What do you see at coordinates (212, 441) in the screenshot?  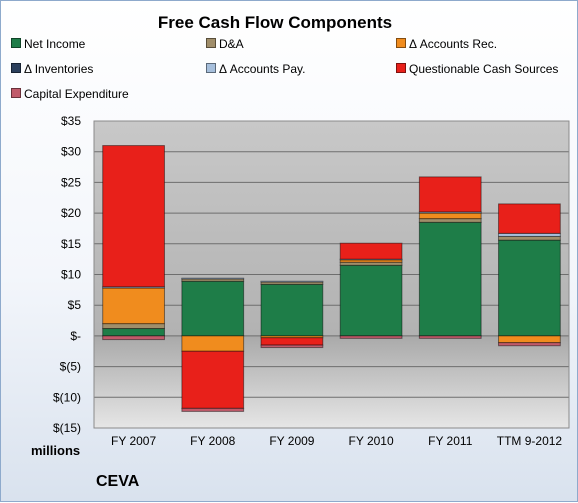 I see `x-tick-label: FY 2008` at bounding box center [212, 441].